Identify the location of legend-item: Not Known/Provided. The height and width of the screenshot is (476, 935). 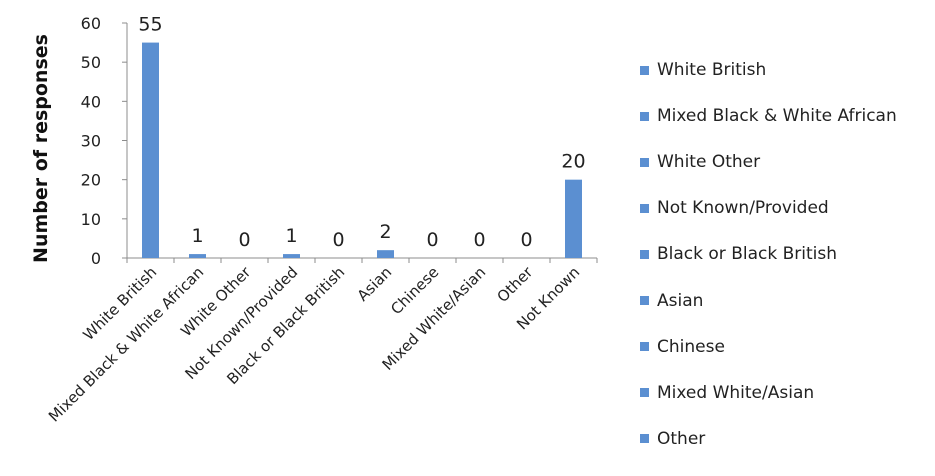
(786, 208).